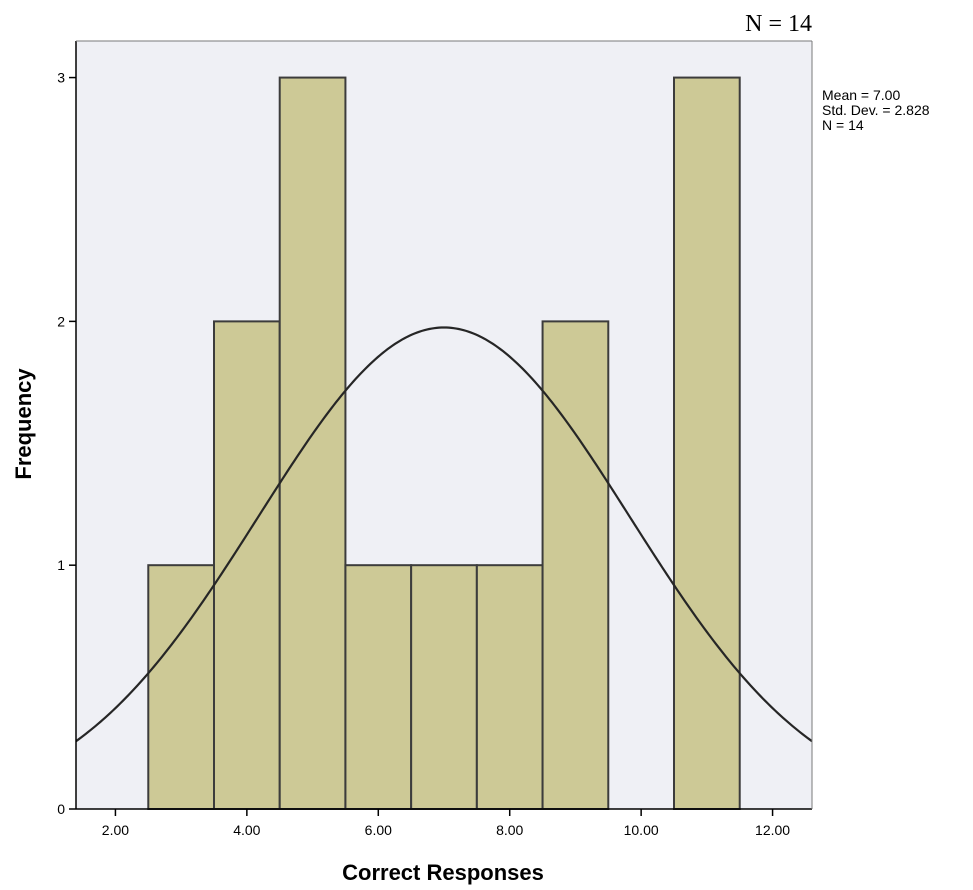 The height and width of the screenshot is (890, 973). What do you see at coordinates (861, 95) in the screenshot?
I see `stats-mean: Mean = 7.00` at bounding box center [861, 95].